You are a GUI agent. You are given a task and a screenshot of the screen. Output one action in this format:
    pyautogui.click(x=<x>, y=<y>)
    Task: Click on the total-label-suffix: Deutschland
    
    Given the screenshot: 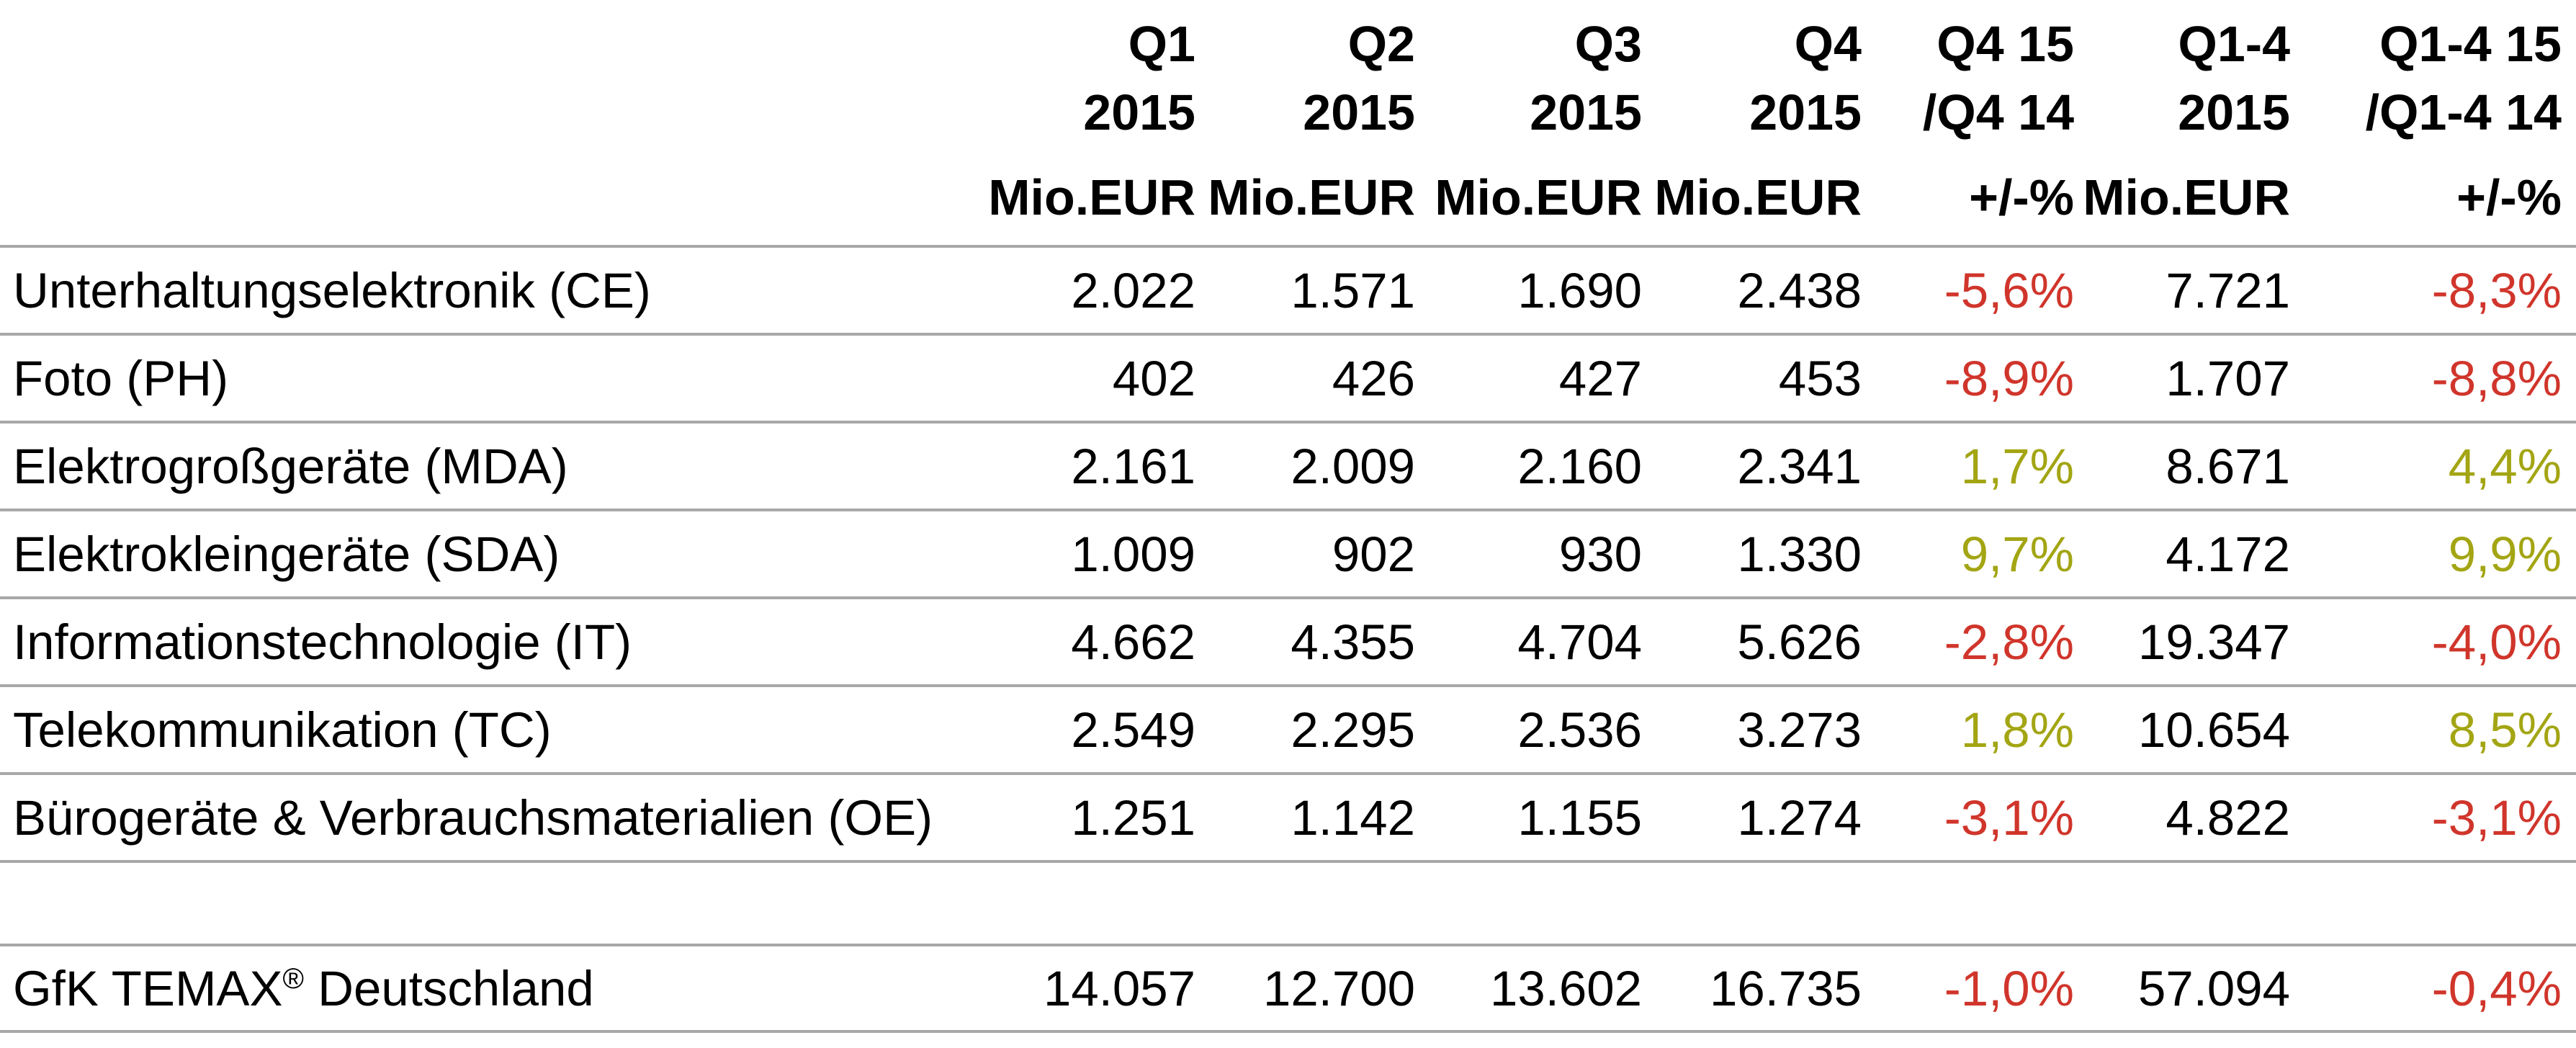 What is the action you would take?
    pyautogui.click(x=448, y=988)
    